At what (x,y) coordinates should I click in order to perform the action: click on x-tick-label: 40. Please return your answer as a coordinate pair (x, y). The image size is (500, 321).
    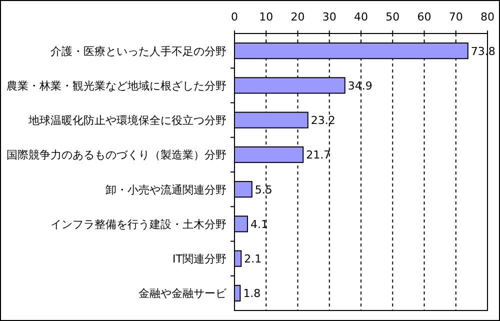
    Looking at the image, I should click on (361, 17).